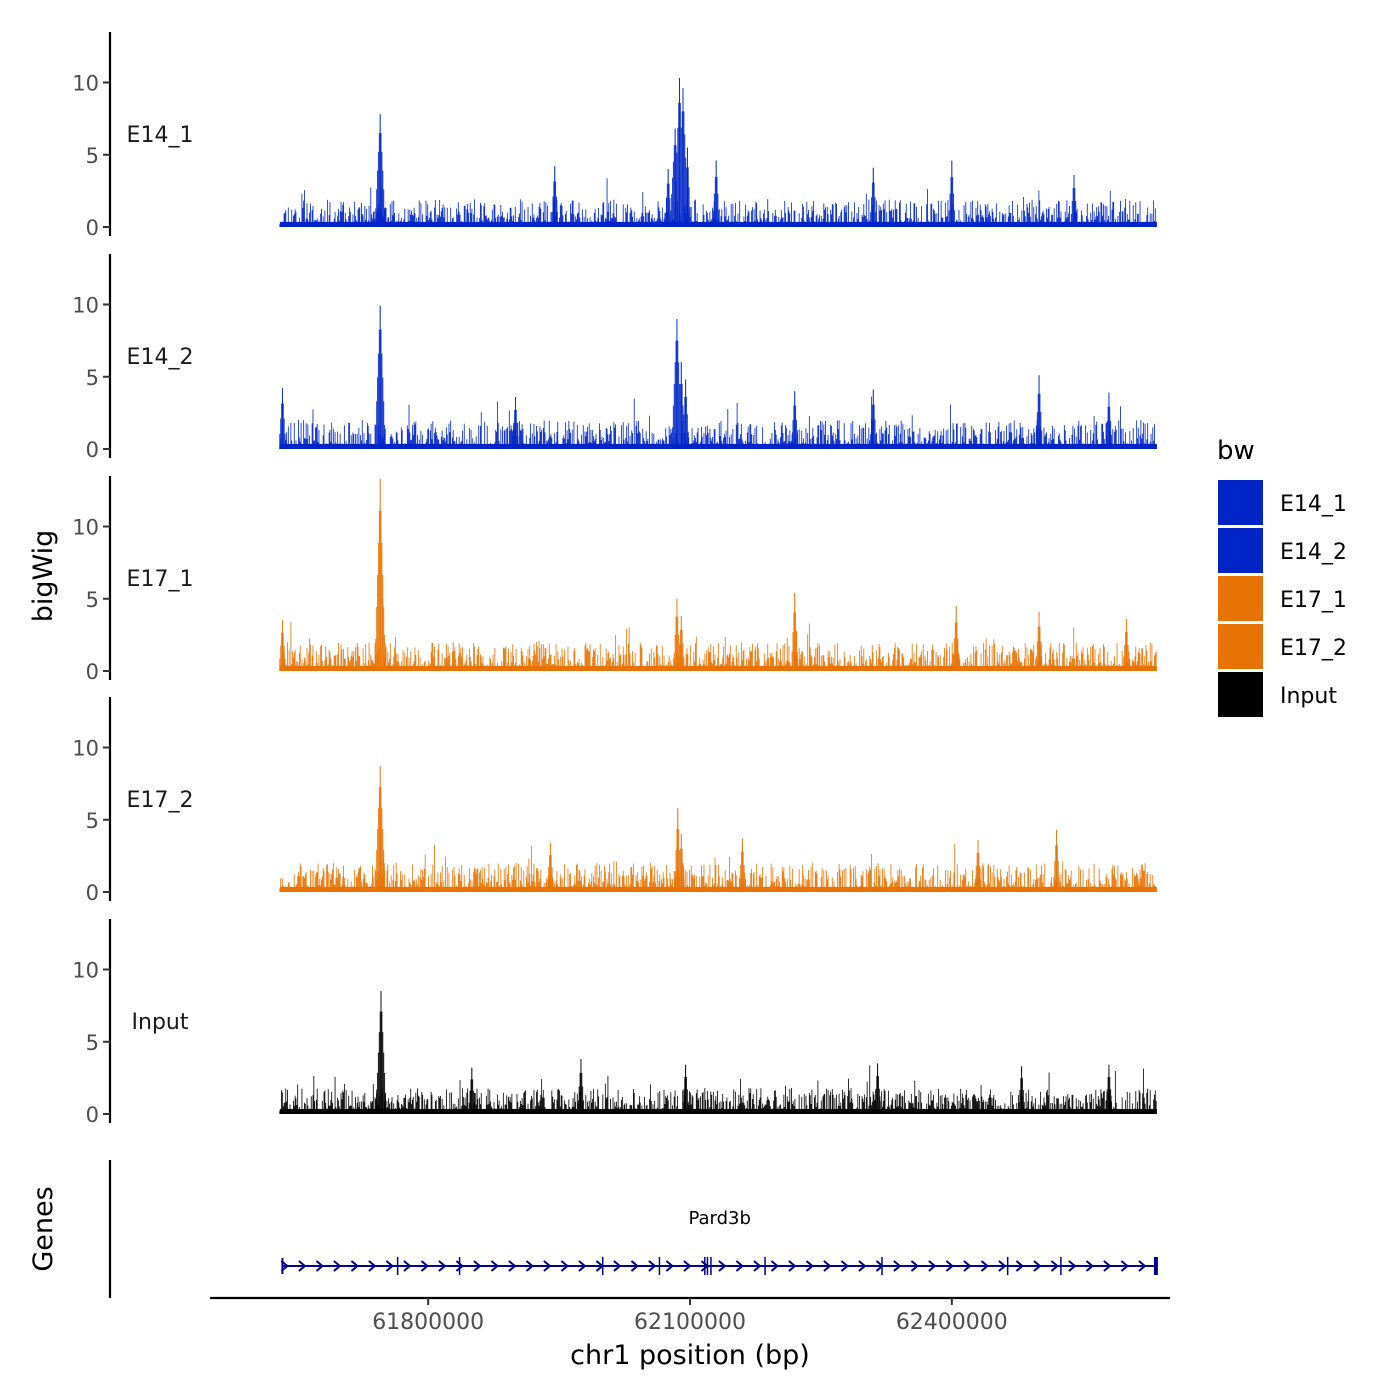 The width and height of the screenshot is (1400, 1400). I want to click on gene-label: Pard3b, so click(719, 1218).